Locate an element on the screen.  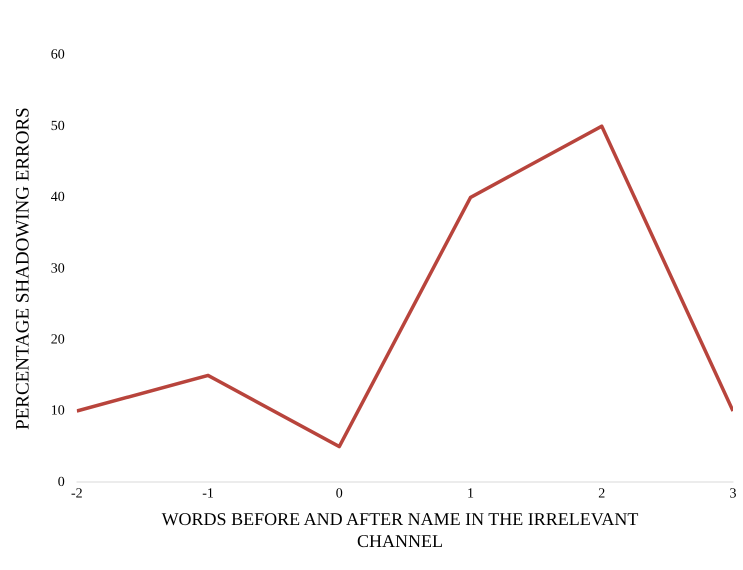
y-tick-label: 30 is located at coordinates (57, 268).